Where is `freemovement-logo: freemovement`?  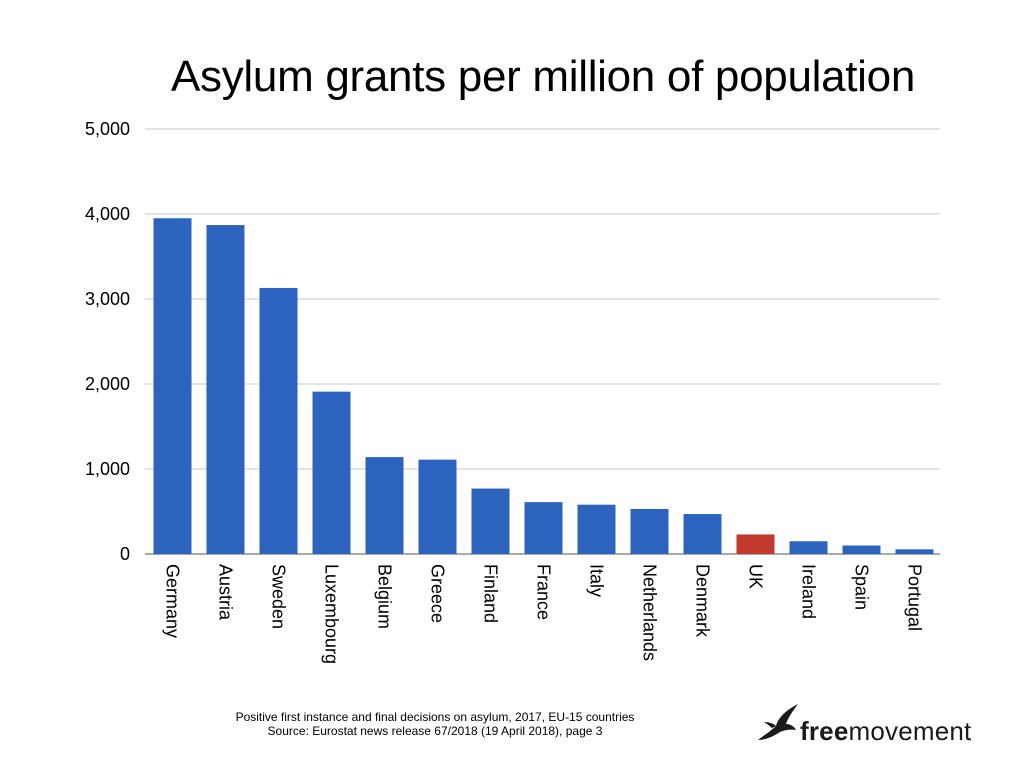 freemovement-logo: freemovement is located at coordinates (867, 724).